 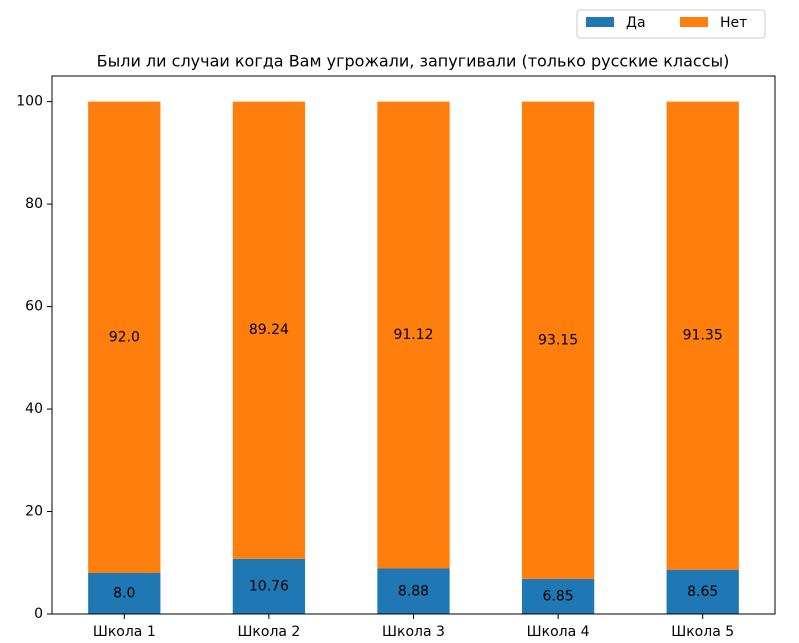 What do you see at coordinates (636, 23) in the screenshot?
I see `legend-label: Да` at bounding box center [636, 23].